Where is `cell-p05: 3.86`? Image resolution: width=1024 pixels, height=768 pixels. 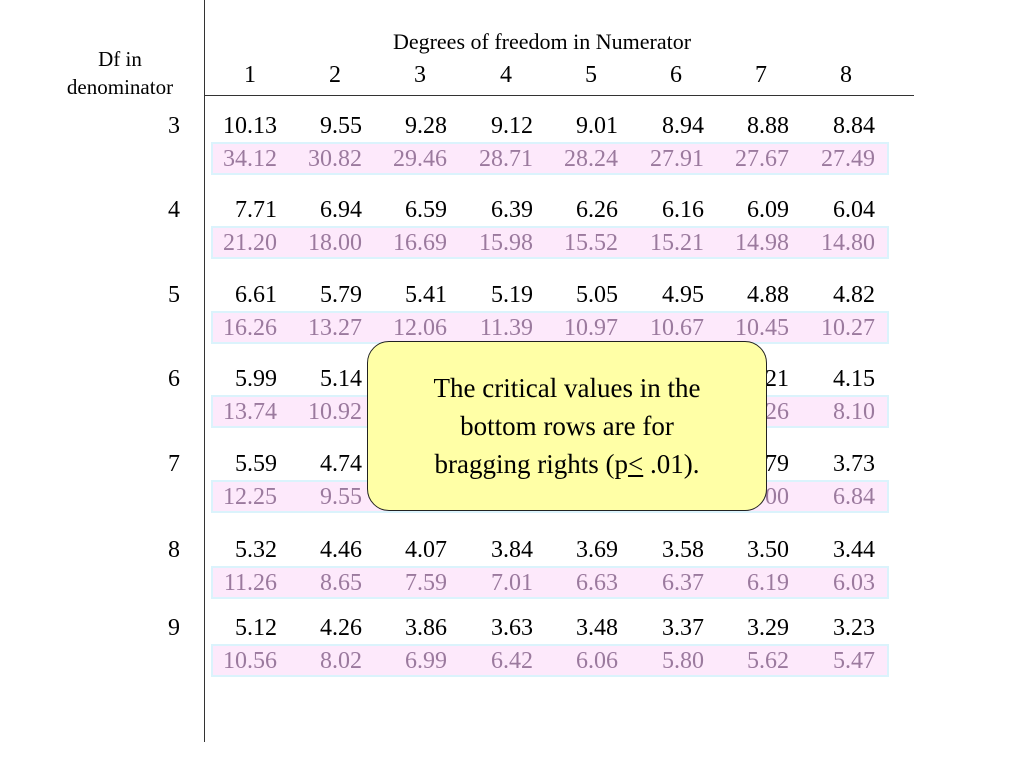
cell-p05: 3.86 is located at coordinates (426, 628).